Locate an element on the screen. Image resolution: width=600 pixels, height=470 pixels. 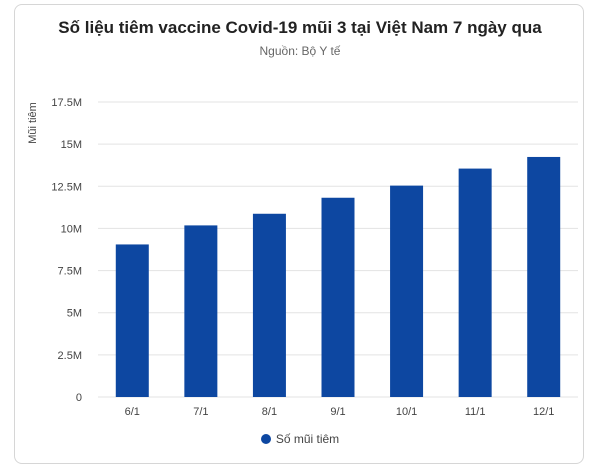
x-tick-label: 9/1 is located at coordinates (337, 412).